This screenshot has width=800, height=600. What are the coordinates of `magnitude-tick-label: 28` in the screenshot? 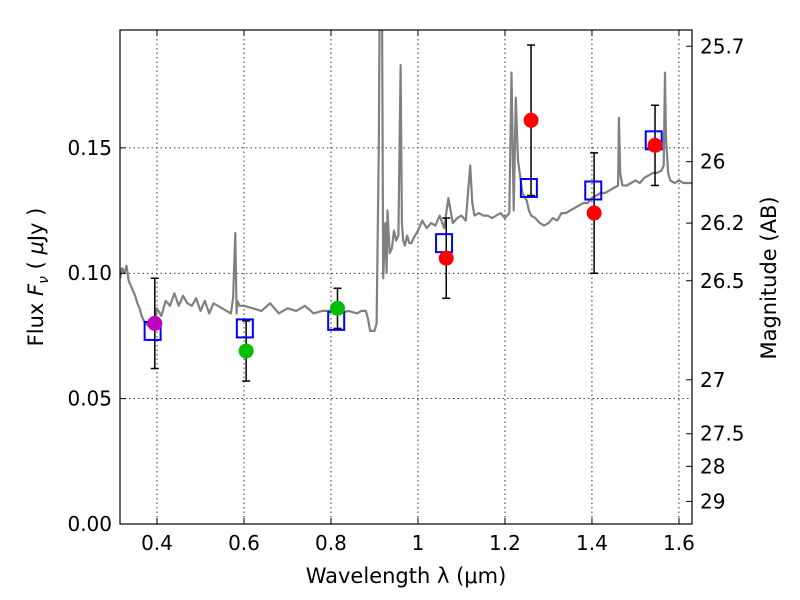 It's located at (712, 466).